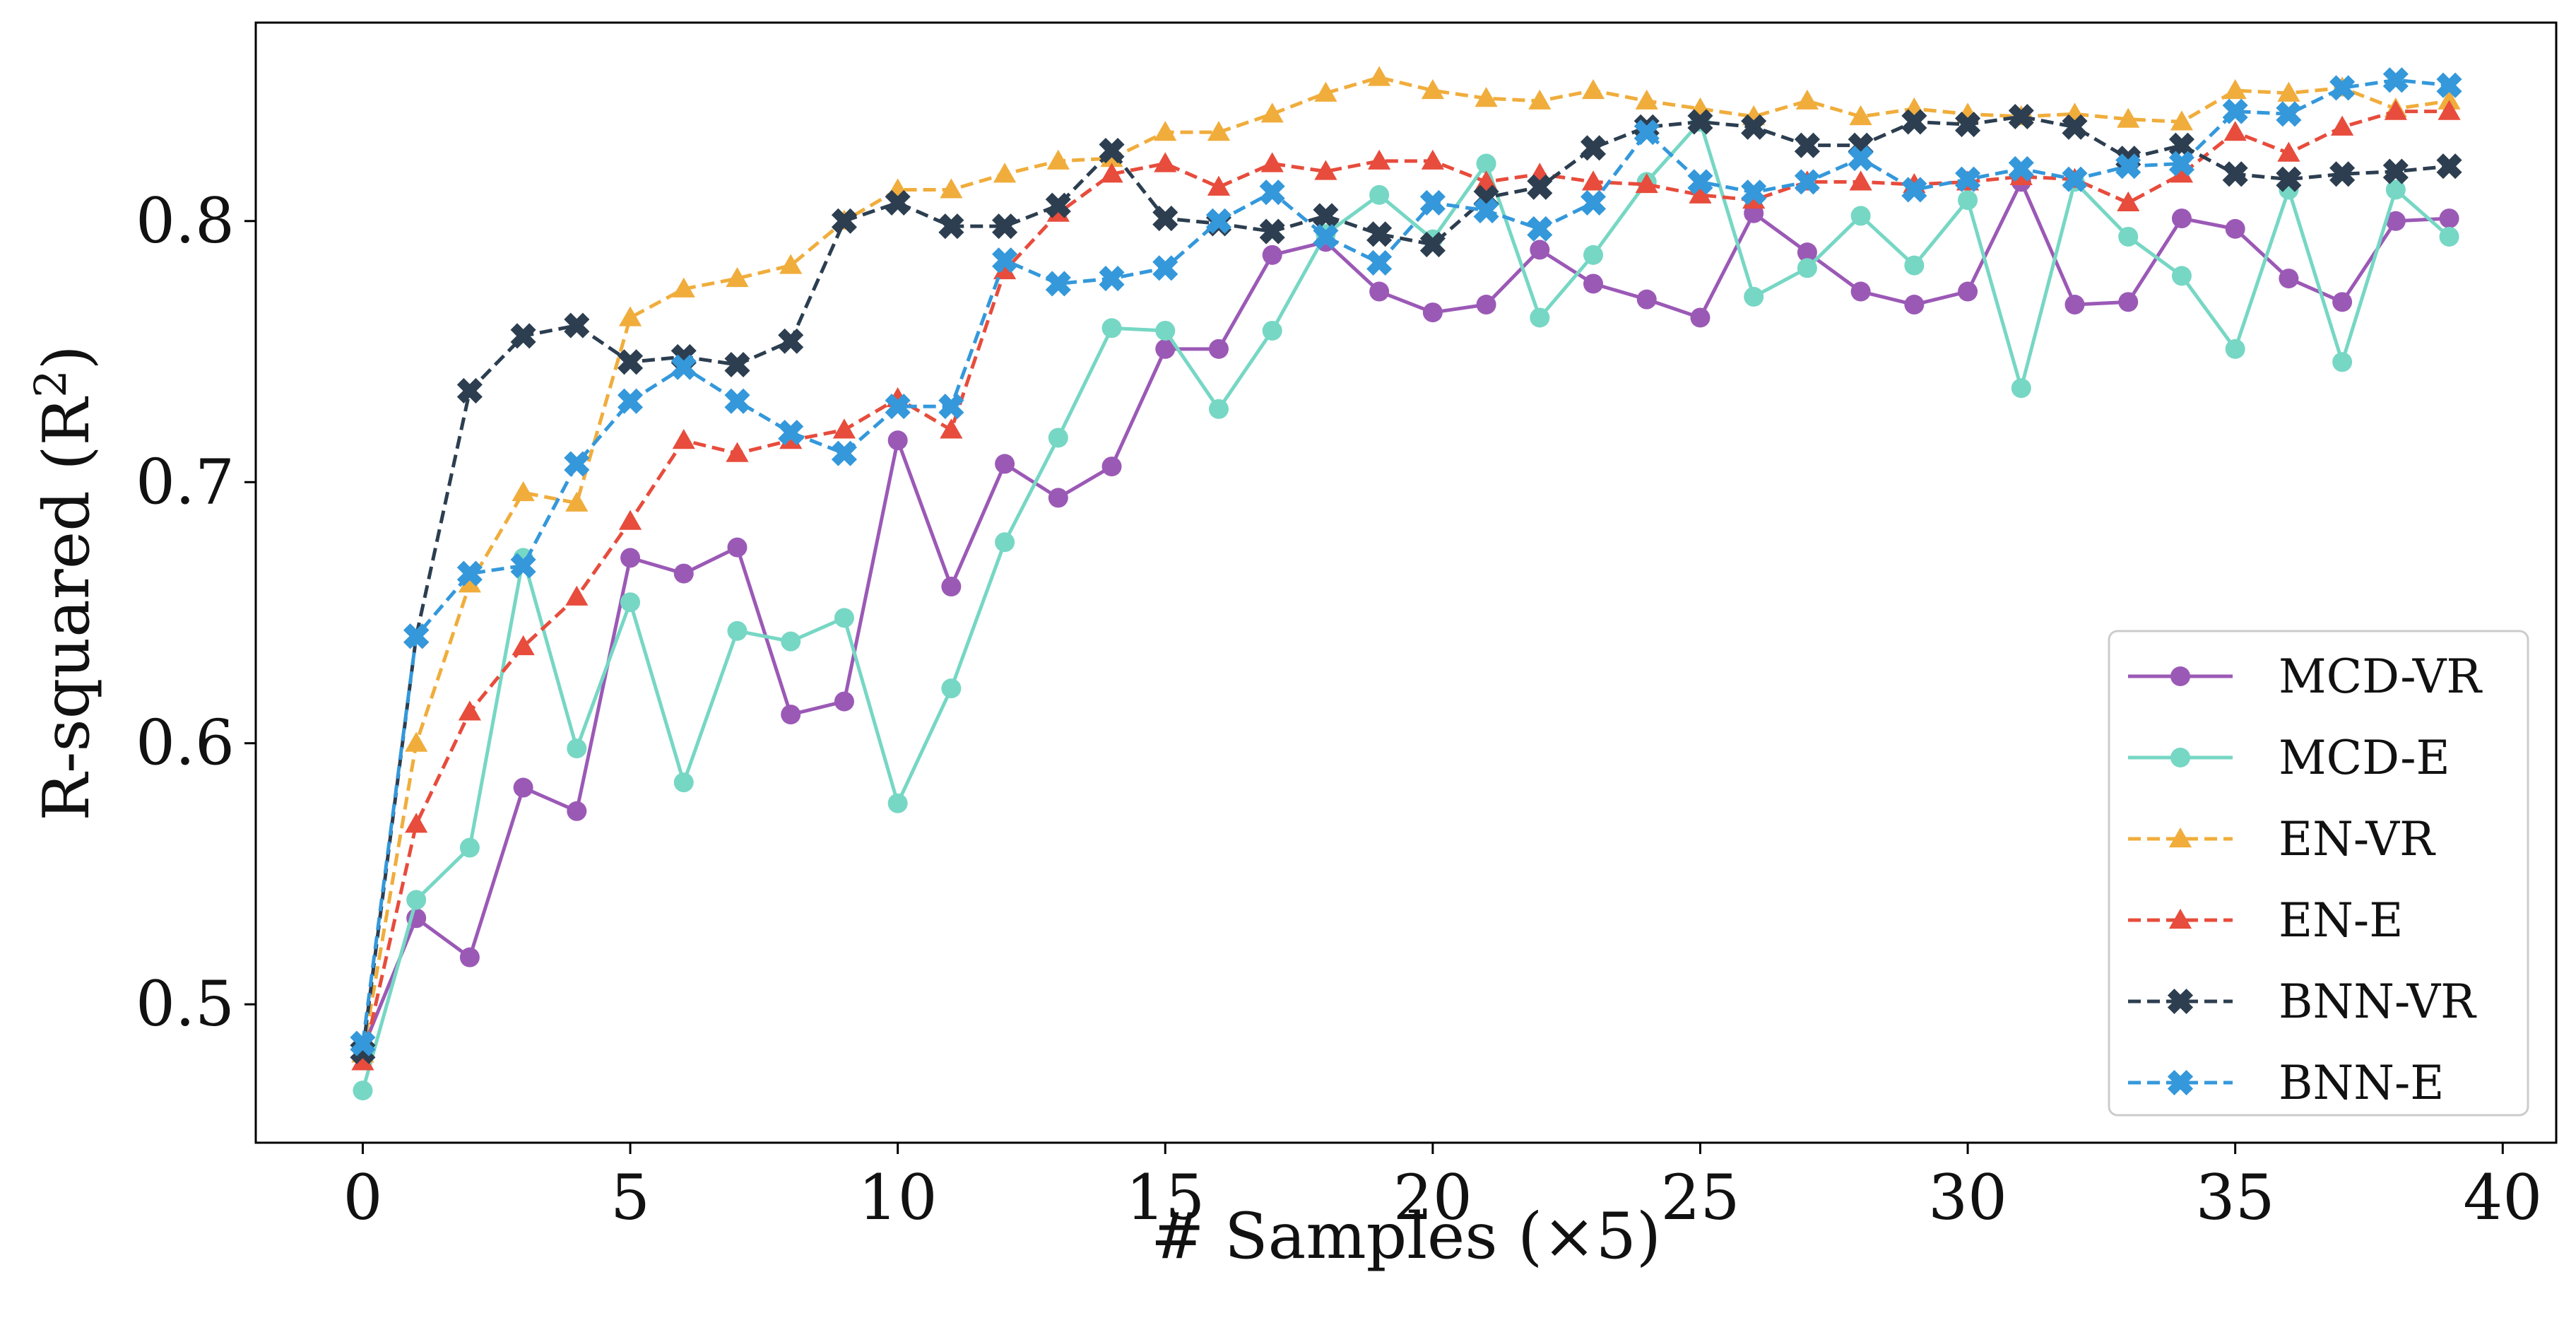 This screenshot has height=1342, width=2576. I want to click on legend-box, so click(2318, 874).